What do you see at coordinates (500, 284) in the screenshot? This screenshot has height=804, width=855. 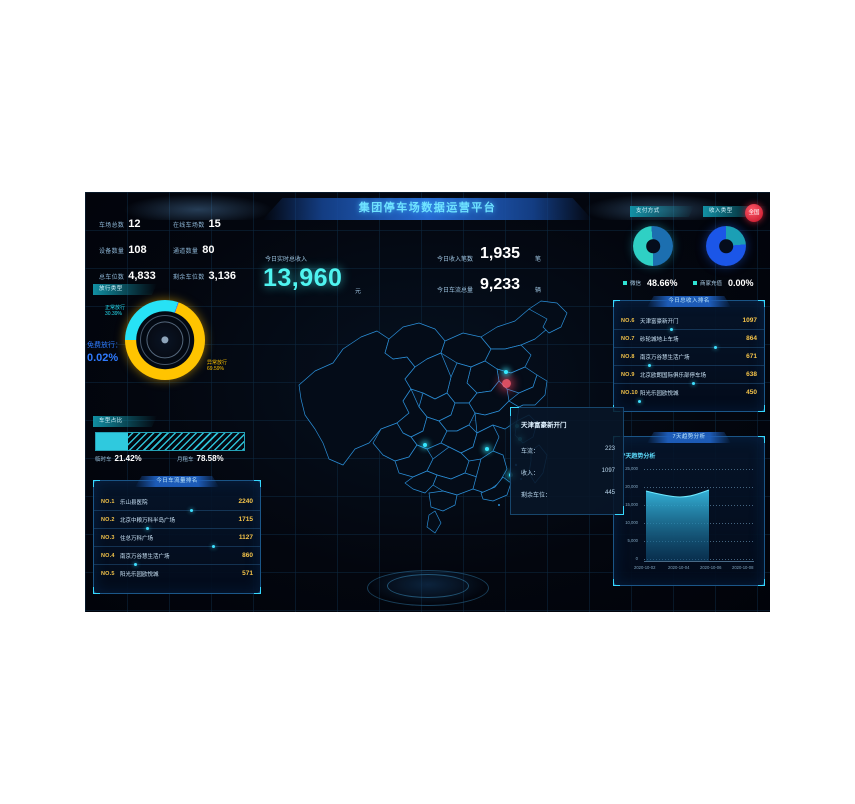 I see `flow-value: 9,233` at bounding box center [500, 284].